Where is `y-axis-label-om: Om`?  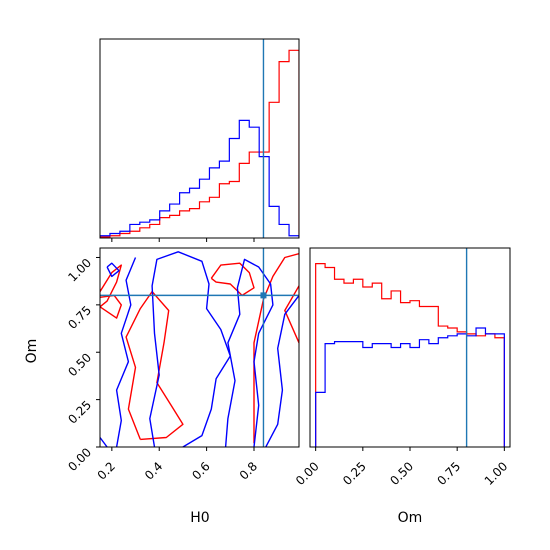 y-axis-label-om: Om is located at coordinates (32, 351).